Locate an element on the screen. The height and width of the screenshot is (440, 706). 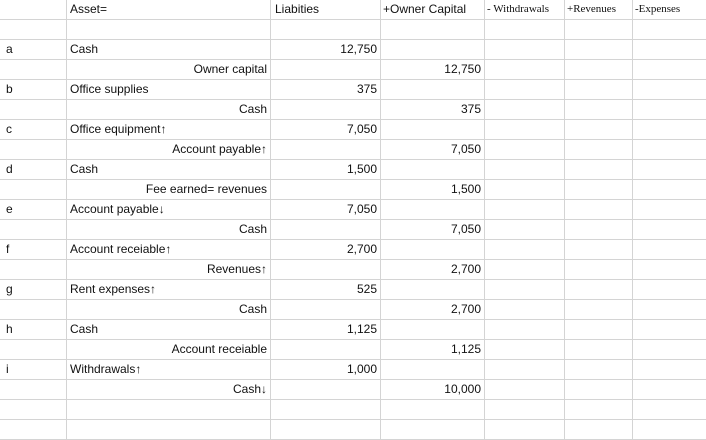
row-label-cell: g is located at coordinates (33, 289).